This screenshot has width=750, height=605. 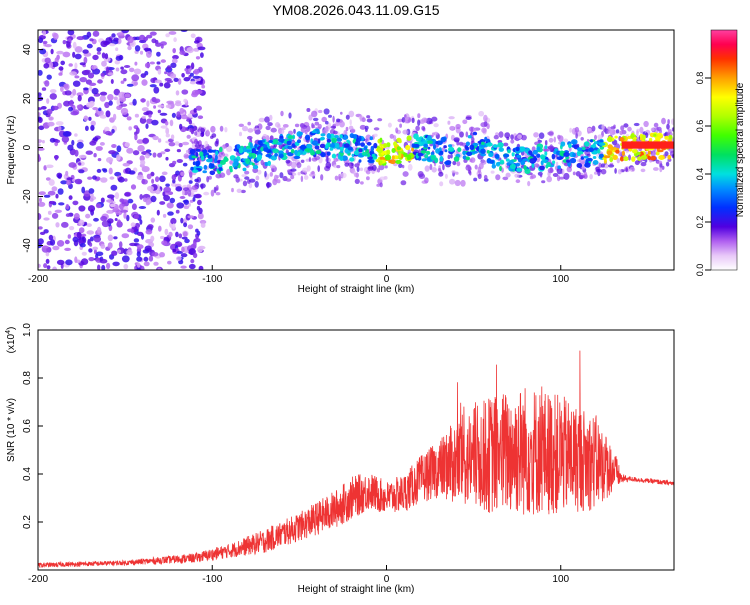 What do you see at coordinates (27, 196) in the screenshot?
I see `spectrogram-y-tick-label: -20` at bounding box center [27, 196].